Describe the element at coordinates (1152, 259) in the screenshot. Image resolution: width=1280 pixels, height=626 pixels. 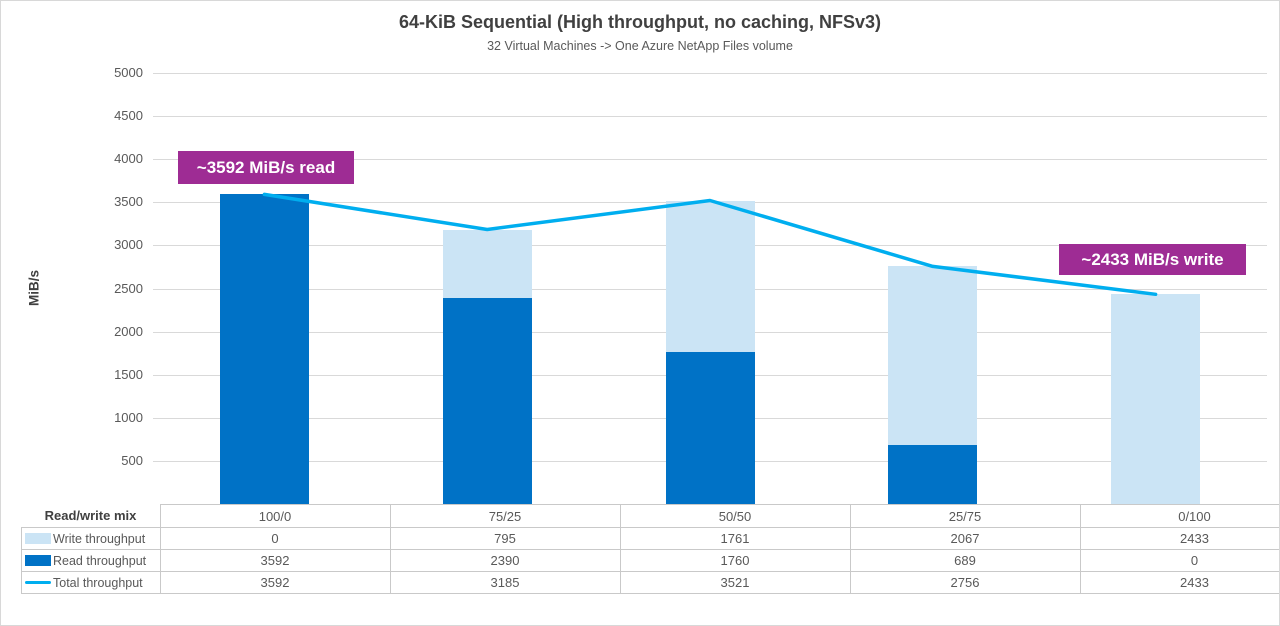
I see `annotation-callout: ~2433 MiB/s write` at that location.